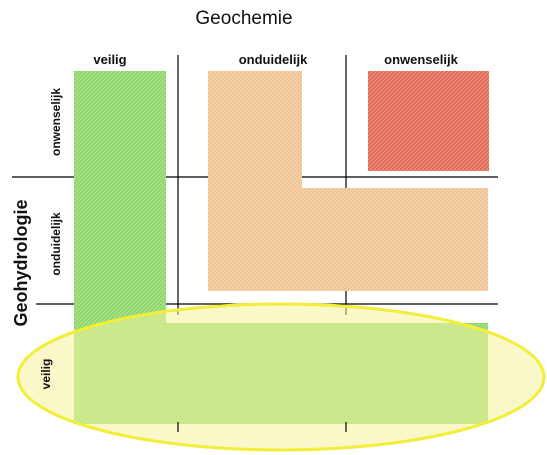 The image size is (547, 455). I want to click on onwenselijk-region-hatch, so click(428, 121).